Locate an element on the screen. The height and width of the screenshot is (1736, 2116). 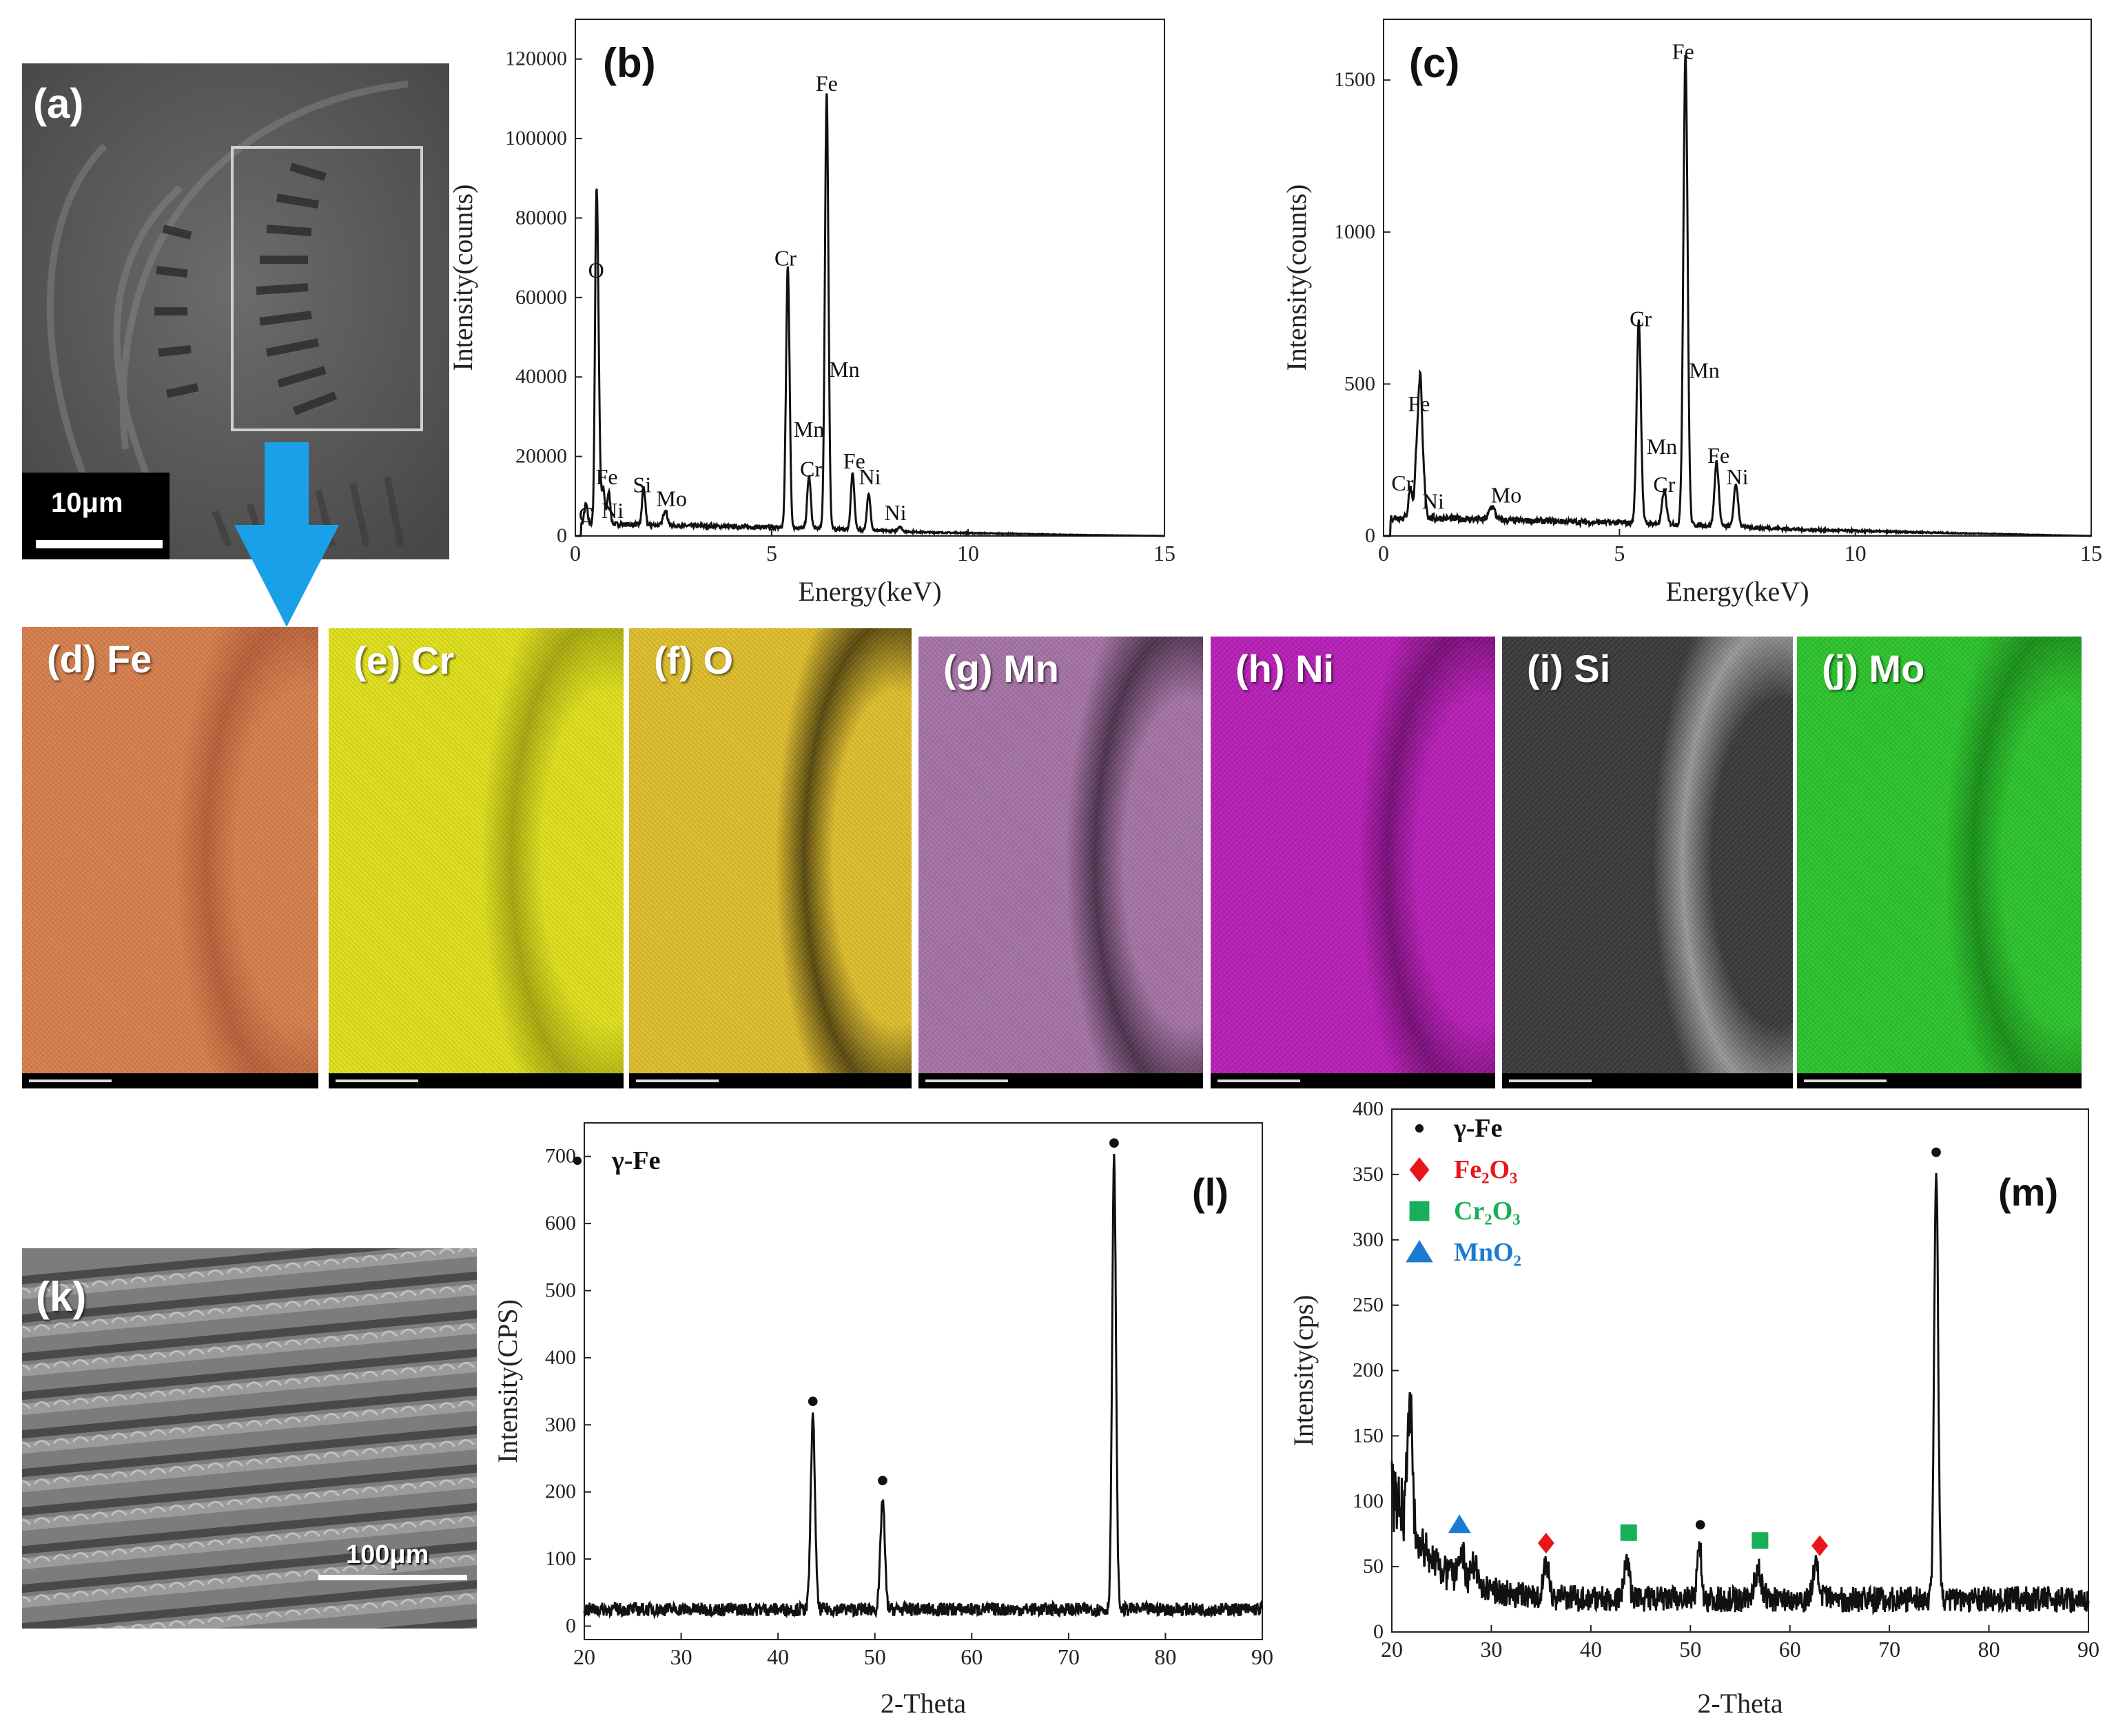
legend-label: γ-Fe is located at coordinates (636, 1160).